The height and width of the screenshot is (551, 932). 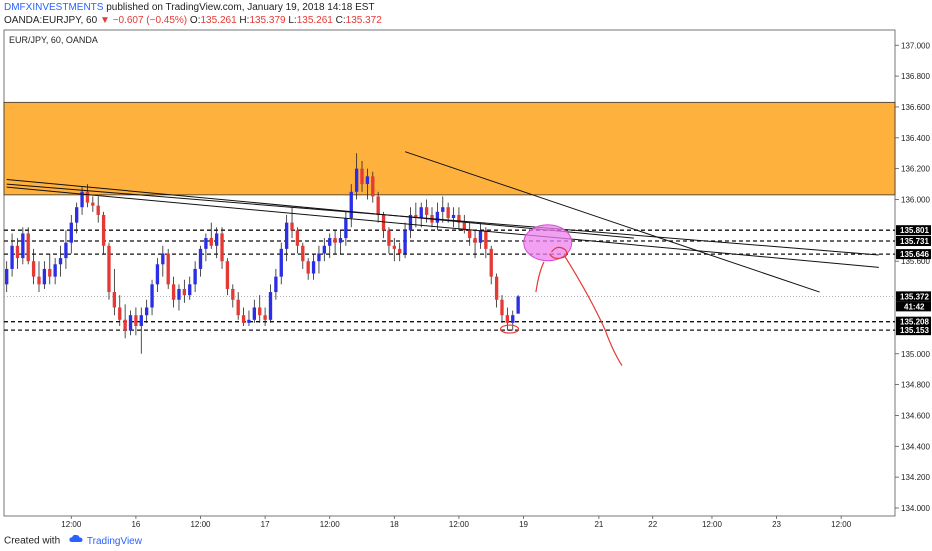 I want to click on level-price-label: 135.208, so click(x=914, y=322).